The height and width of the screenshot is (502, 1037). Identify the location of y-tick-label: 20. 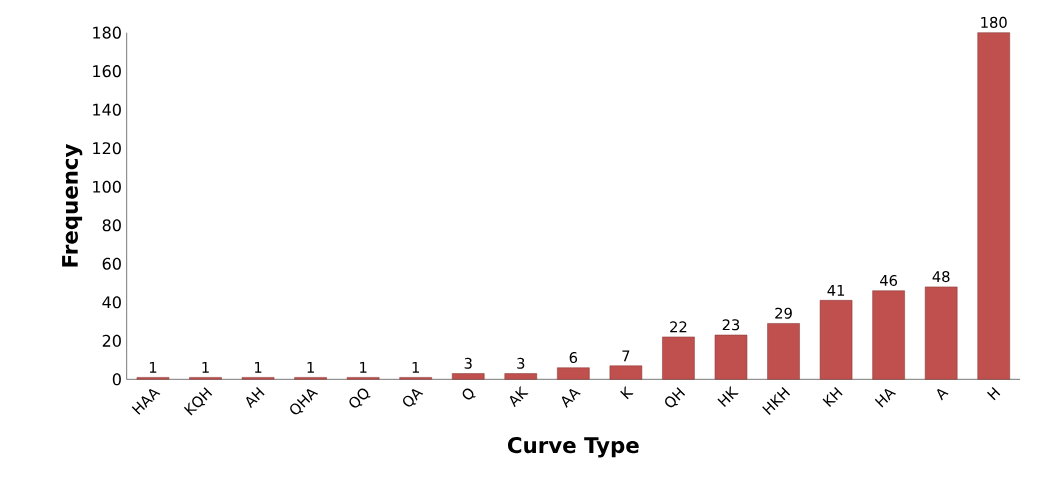
(111, 340).